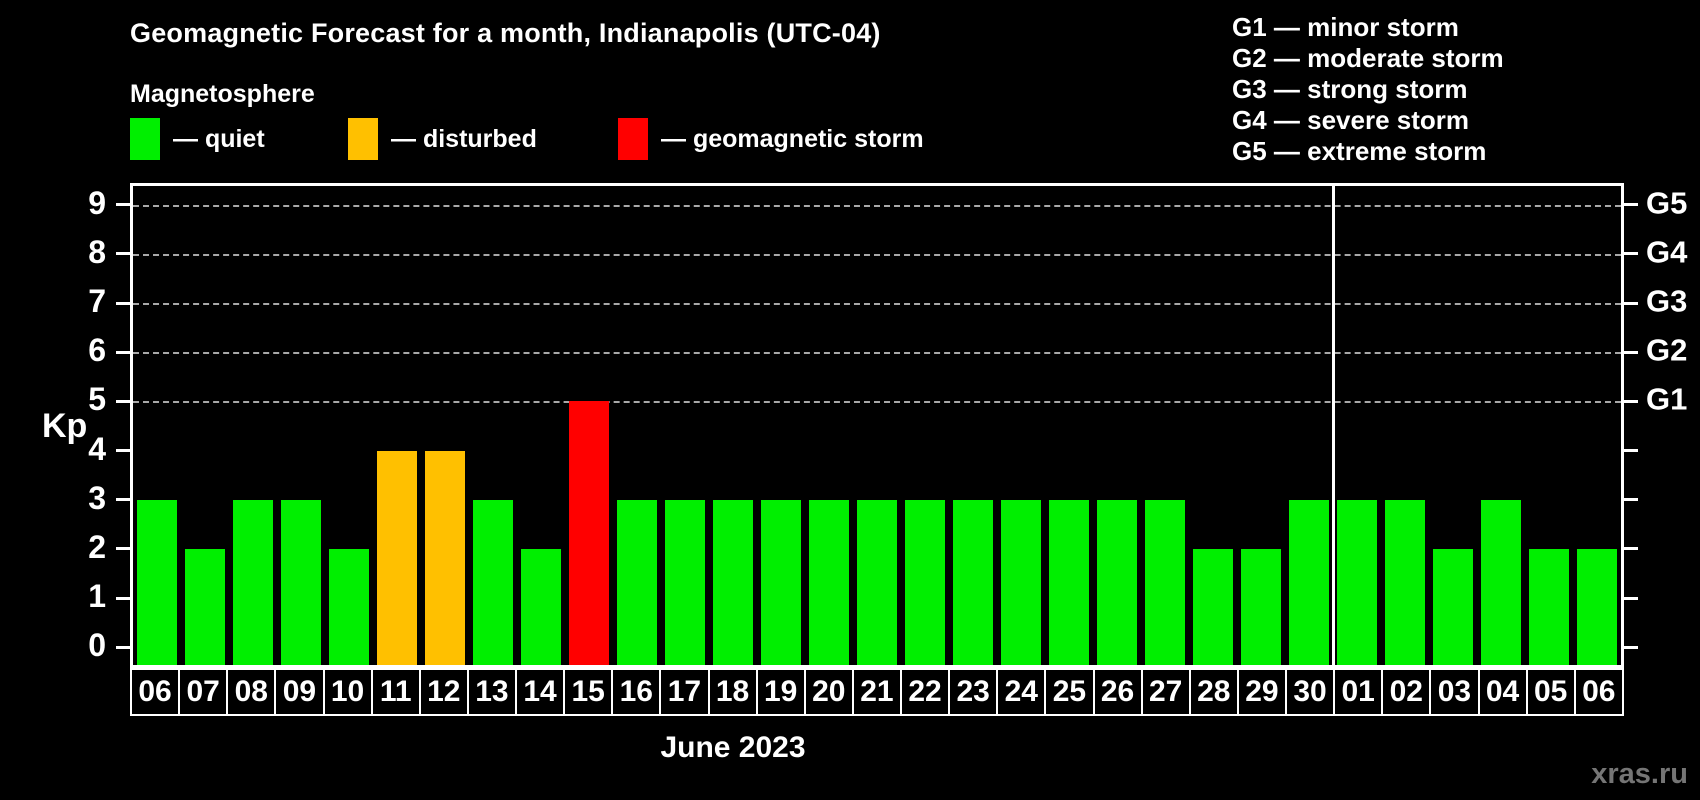 Image resolution: width=1700 pixels, height=800 pixels. What do you see at coordinates (1309, 692) in the screenshot?
I see `date-cell-30: 30` at bounding box center [1309, 692].